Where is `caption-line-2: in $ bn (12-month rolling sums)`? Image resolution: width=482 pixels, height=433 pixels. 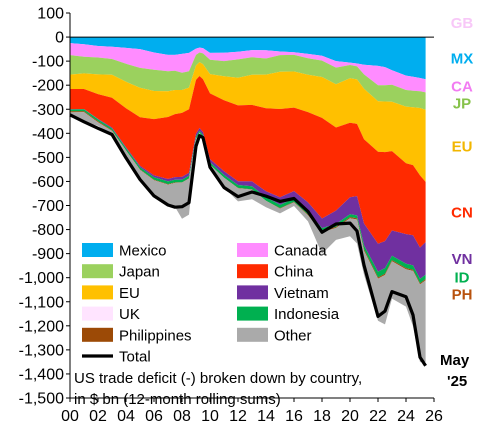
caption-line-2: in $ bn (12-month rolling sums) is located at coordinates (177, 399).